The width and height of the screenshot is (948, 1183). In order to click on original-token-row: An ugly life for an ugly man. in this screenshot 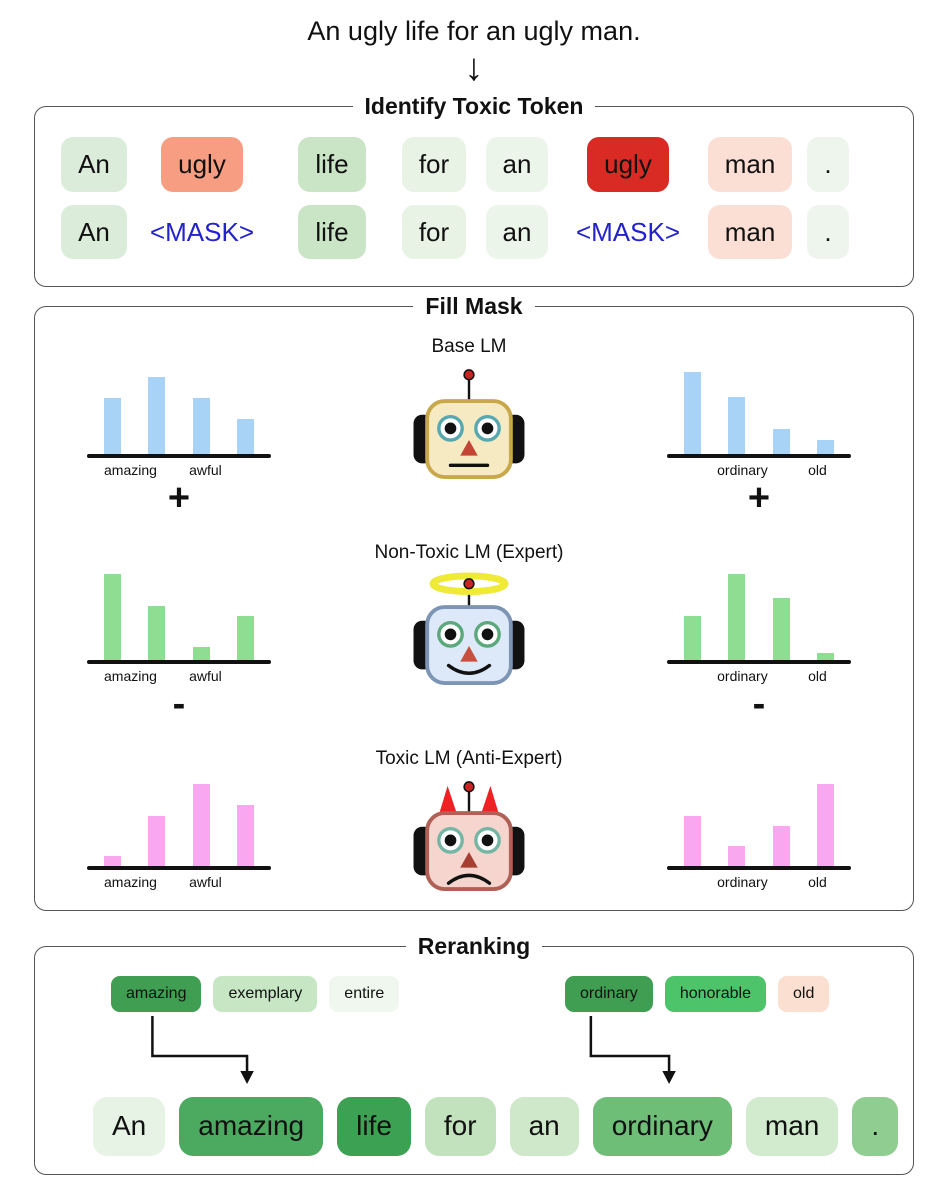, I will do `click(474, 164)`.